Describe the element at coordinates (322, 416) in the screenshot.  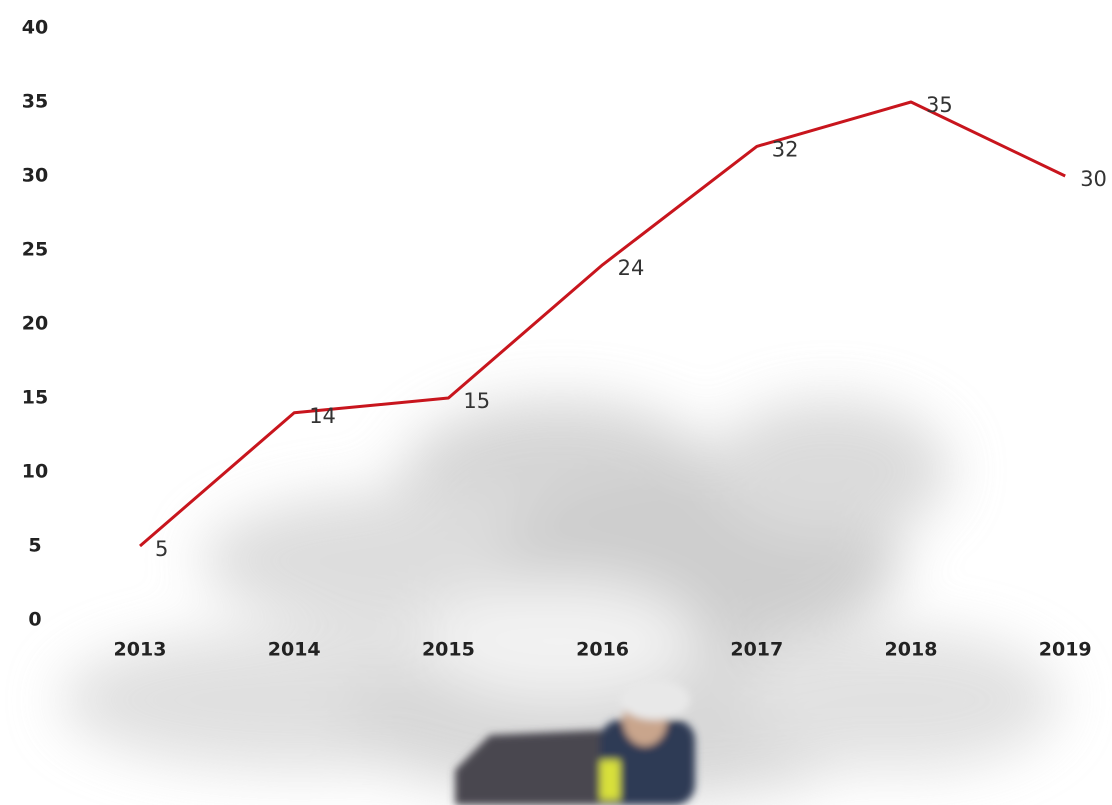
I see `data-label: 14` at that location.